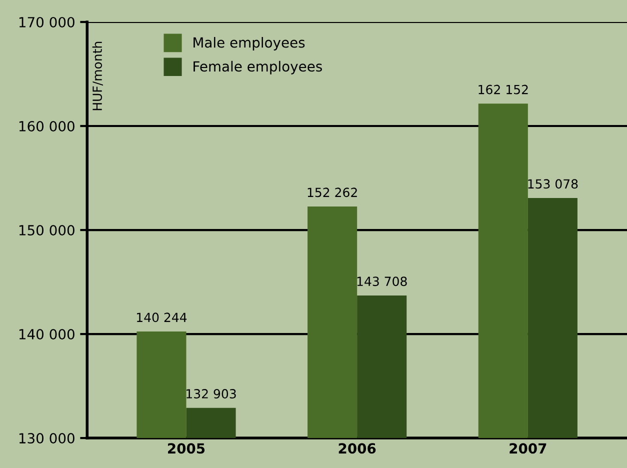  What do you see at coordinates (357, 448) in the screenshot?
I see `x-tick-label: 2006` at bounding box center [357, 448].